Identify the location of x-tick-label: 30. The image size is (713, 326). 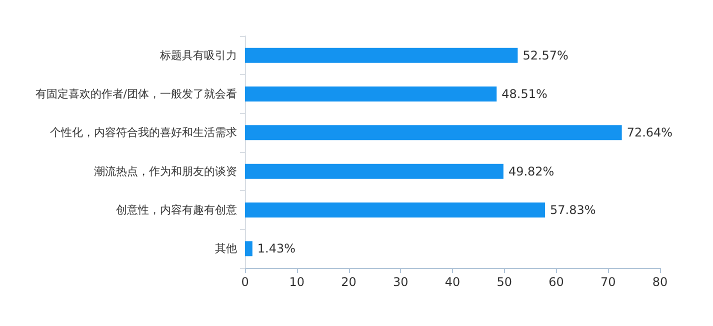
(400, 282).